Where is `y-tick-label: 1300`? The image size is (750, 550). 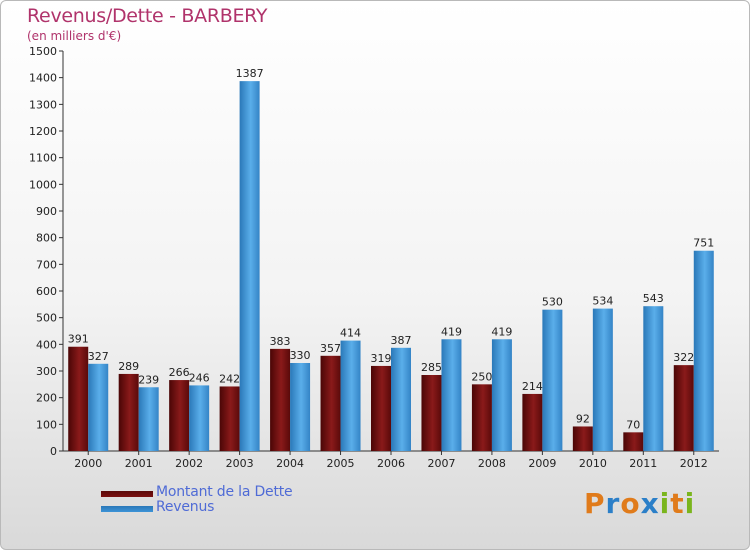
y-tick-label: 1300 is located at coordinates (43, 104).